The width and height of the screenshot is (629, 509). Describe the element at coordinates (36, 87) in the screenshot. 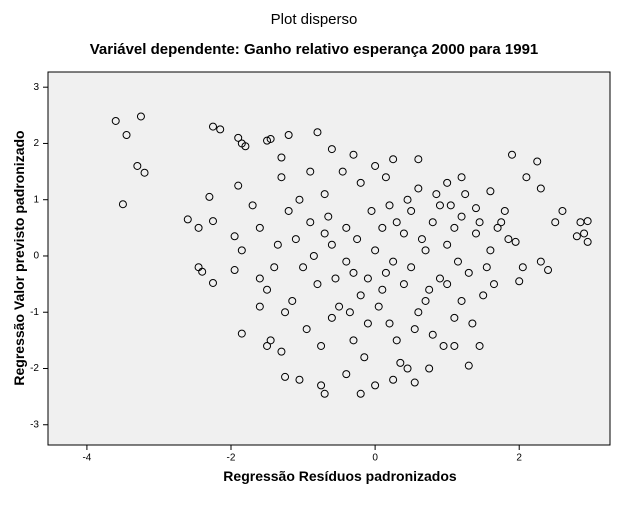

I see `y-tick-label: 3` at that location.